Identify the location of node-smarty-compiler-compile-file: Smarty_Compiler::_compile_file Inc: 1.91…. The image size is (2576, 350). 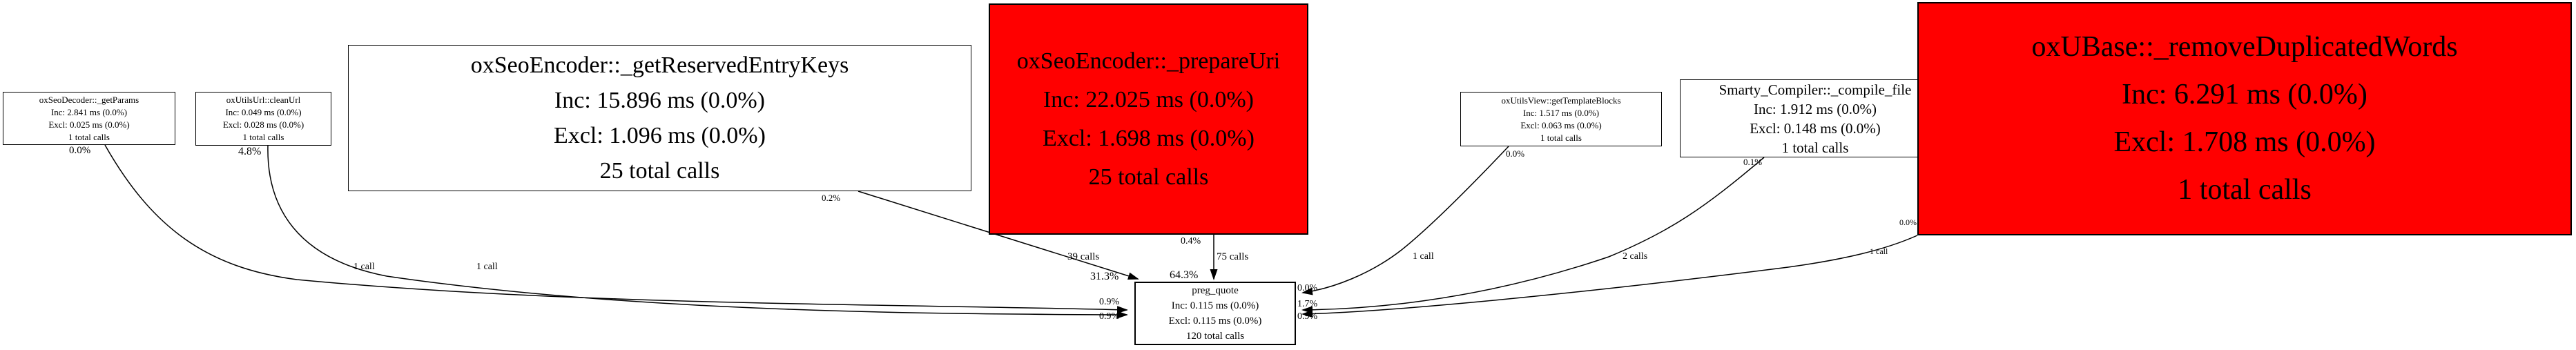
(1815, 118).